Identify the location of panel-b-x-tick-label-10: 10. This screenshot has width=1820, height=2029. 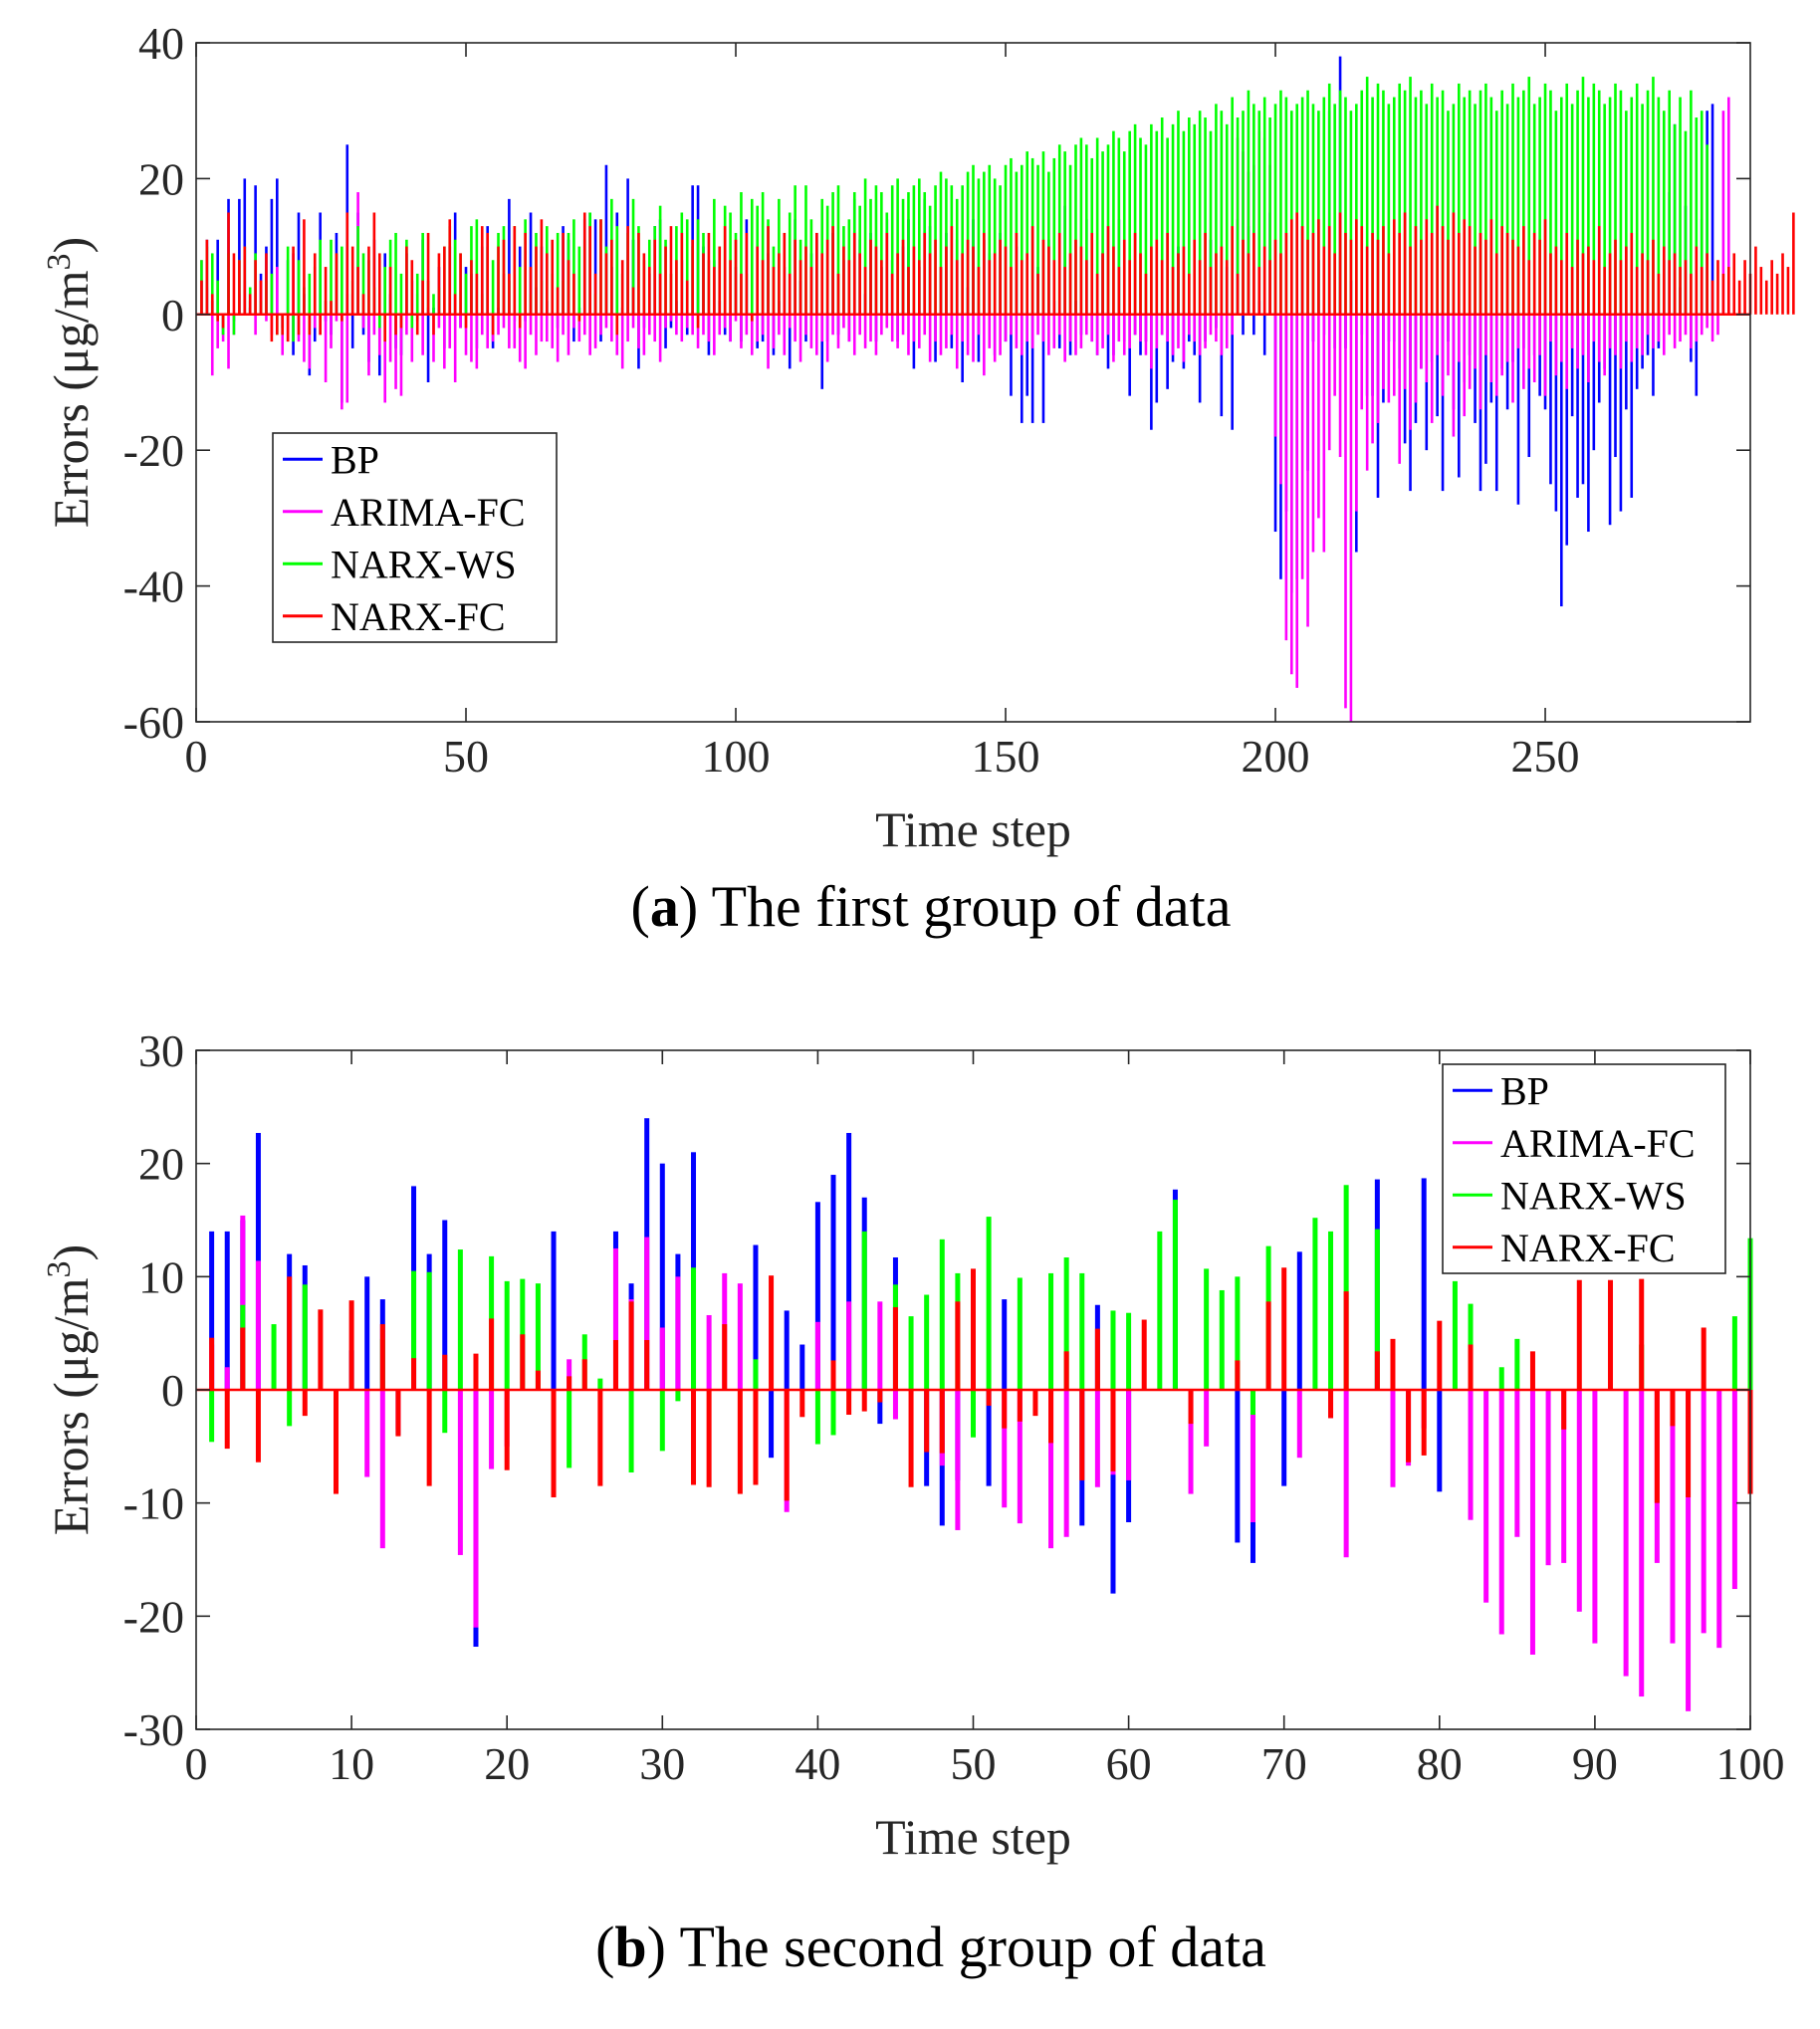
(351, 1763).